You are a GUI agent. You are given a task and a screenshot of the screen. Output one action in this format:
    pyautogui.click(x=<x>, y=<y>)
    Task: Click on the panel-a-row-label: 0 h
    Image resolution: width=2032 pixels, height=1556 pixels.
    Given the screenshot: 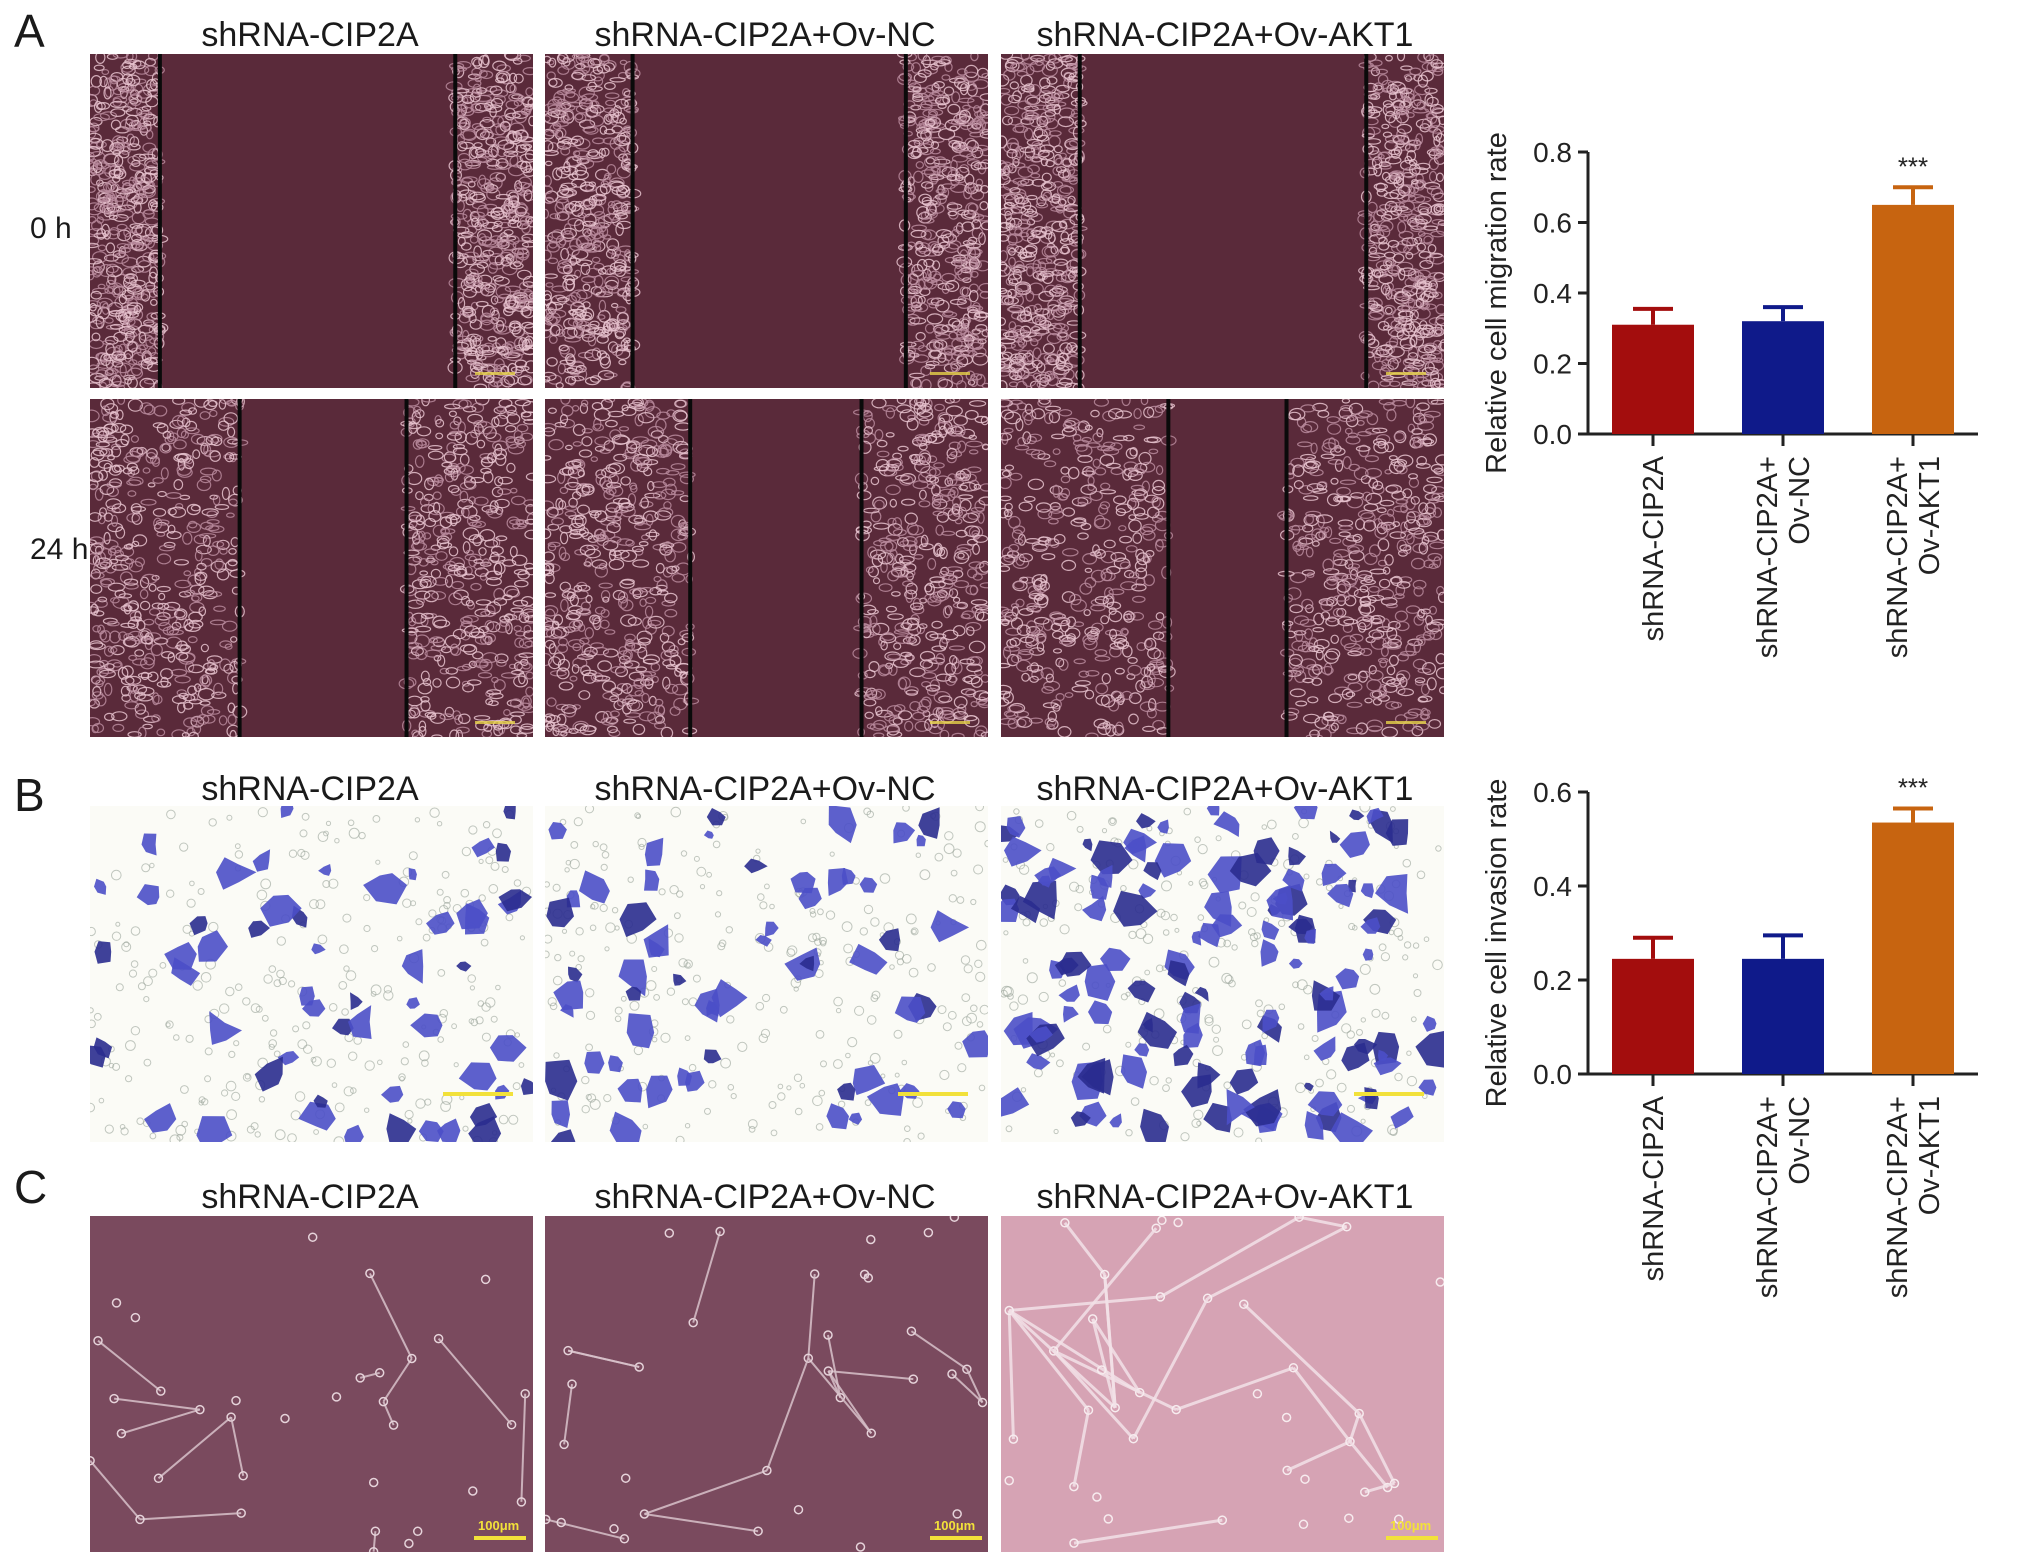 What is the action you would take?
    pyautogui.click(x=51, y=228)
    